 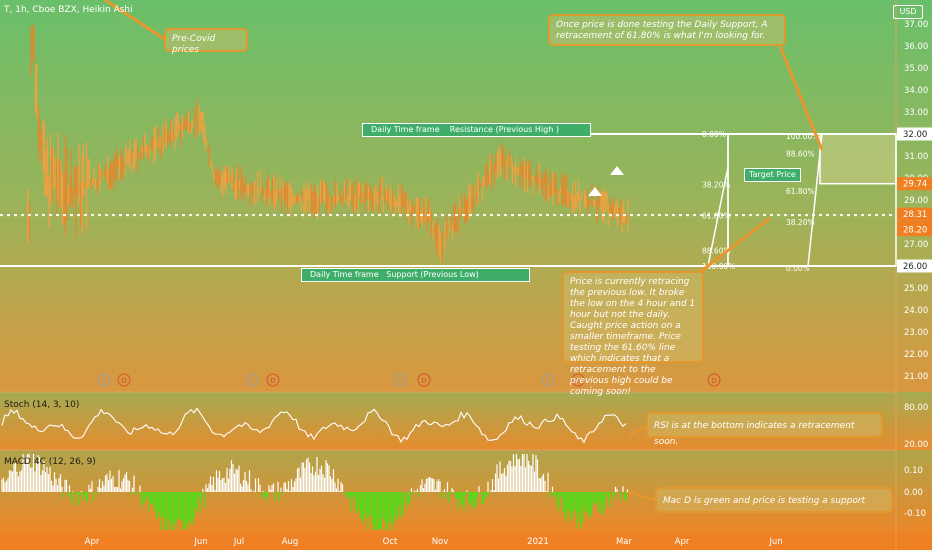 I want to click on price-tag-label: 28.20, so click(x=915, y=231).